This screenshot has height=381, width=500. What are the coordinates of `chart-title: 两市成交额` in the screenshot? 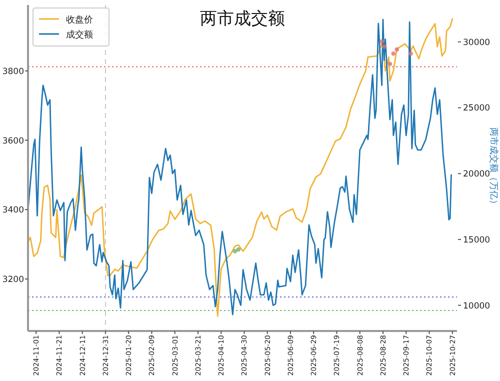 It's located at (242, 19).